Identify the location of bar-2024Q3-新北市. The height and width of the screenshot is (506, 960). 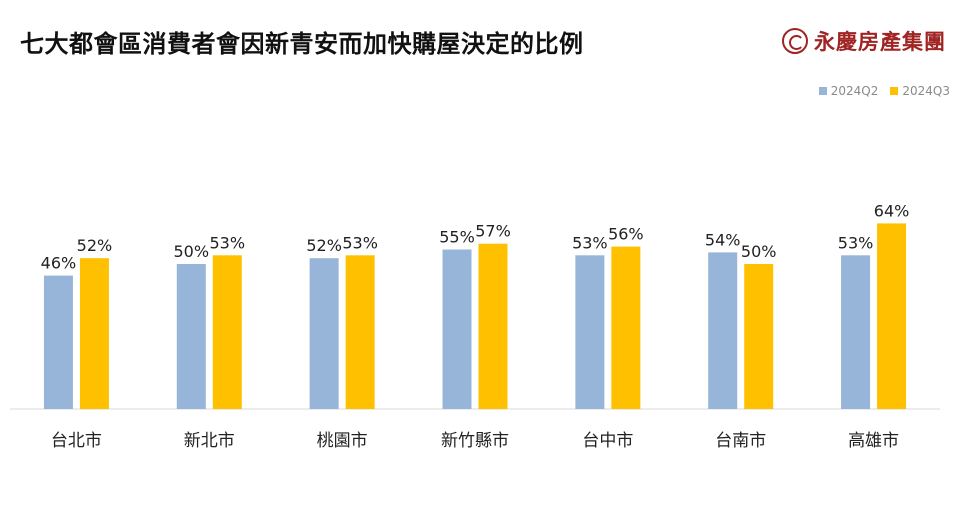
(227, 332).